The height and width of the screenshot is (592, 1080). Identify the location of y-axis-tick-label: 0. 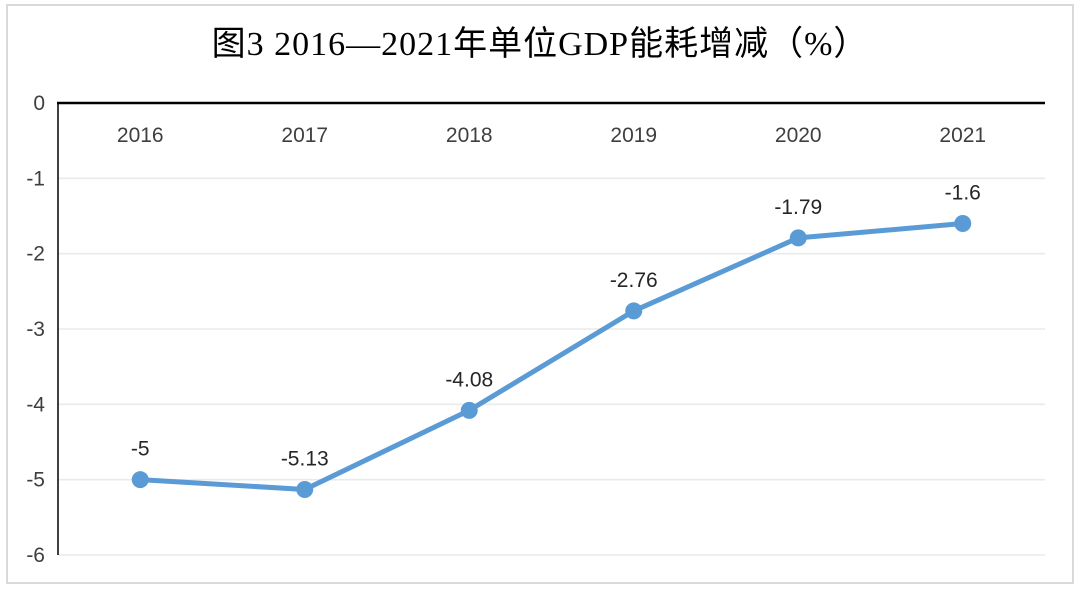
(39, 103).